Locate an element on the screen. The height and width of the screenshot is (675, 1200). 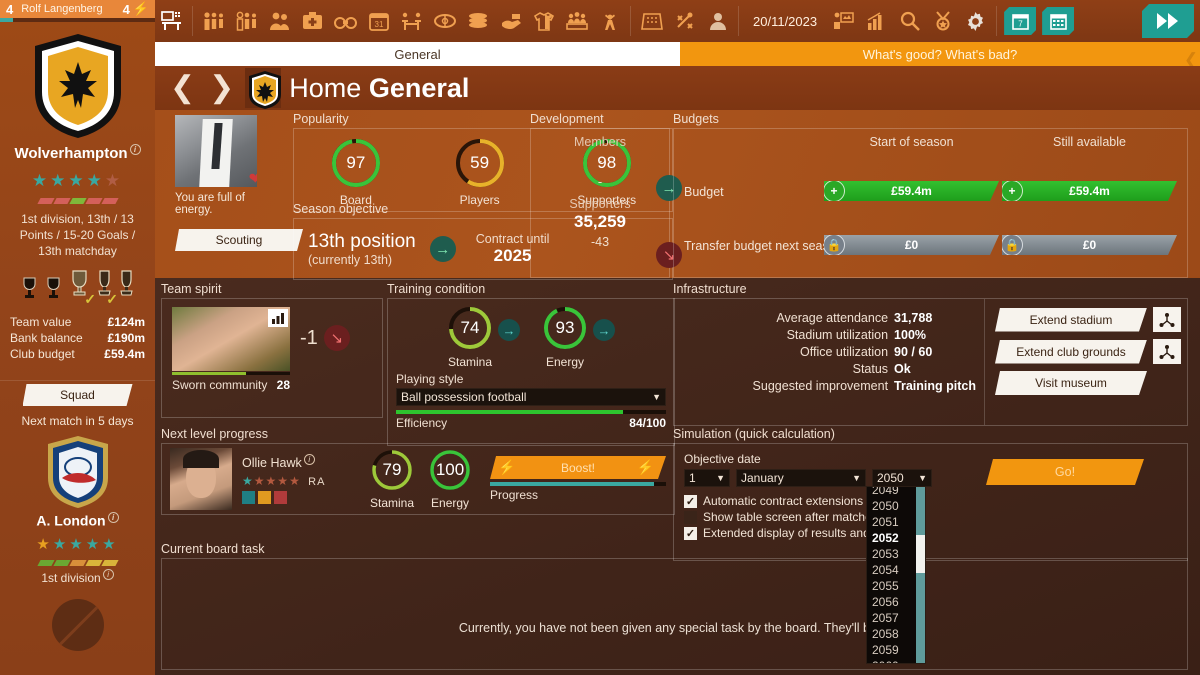
year-value: 2050 is located at coordinates (890, 478).